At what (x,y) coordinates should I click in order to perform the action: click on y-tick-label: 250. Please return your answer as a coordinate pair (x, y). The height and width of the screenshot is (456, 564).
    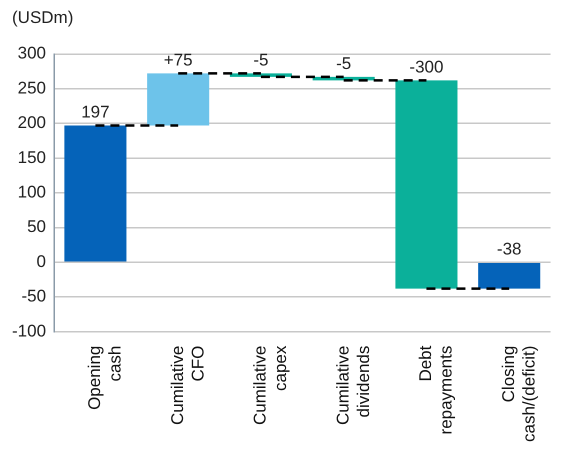
    Looking at the image, I should click on (32, 88).